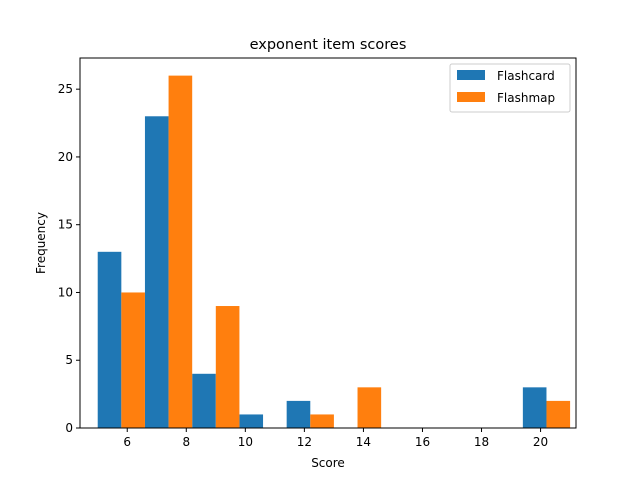 The width and height of the screenshot is (640, 480). What do you see at coordinates (471, 97) in the screenshot?
I see `legend-swatch-flashmap` at bounding box center [471, 97].